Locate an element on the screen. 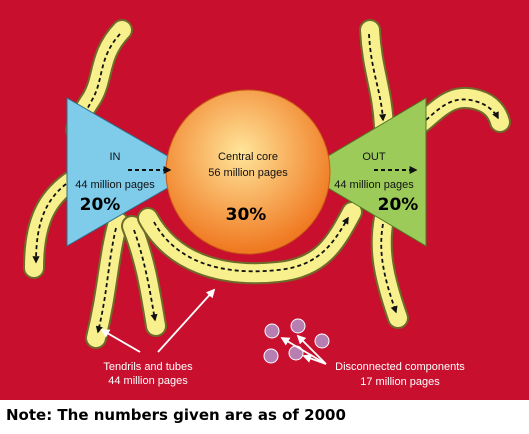 The width and height of the screenshot is (529, 434). core-percent: 30% is located at coordinates (246, 215).